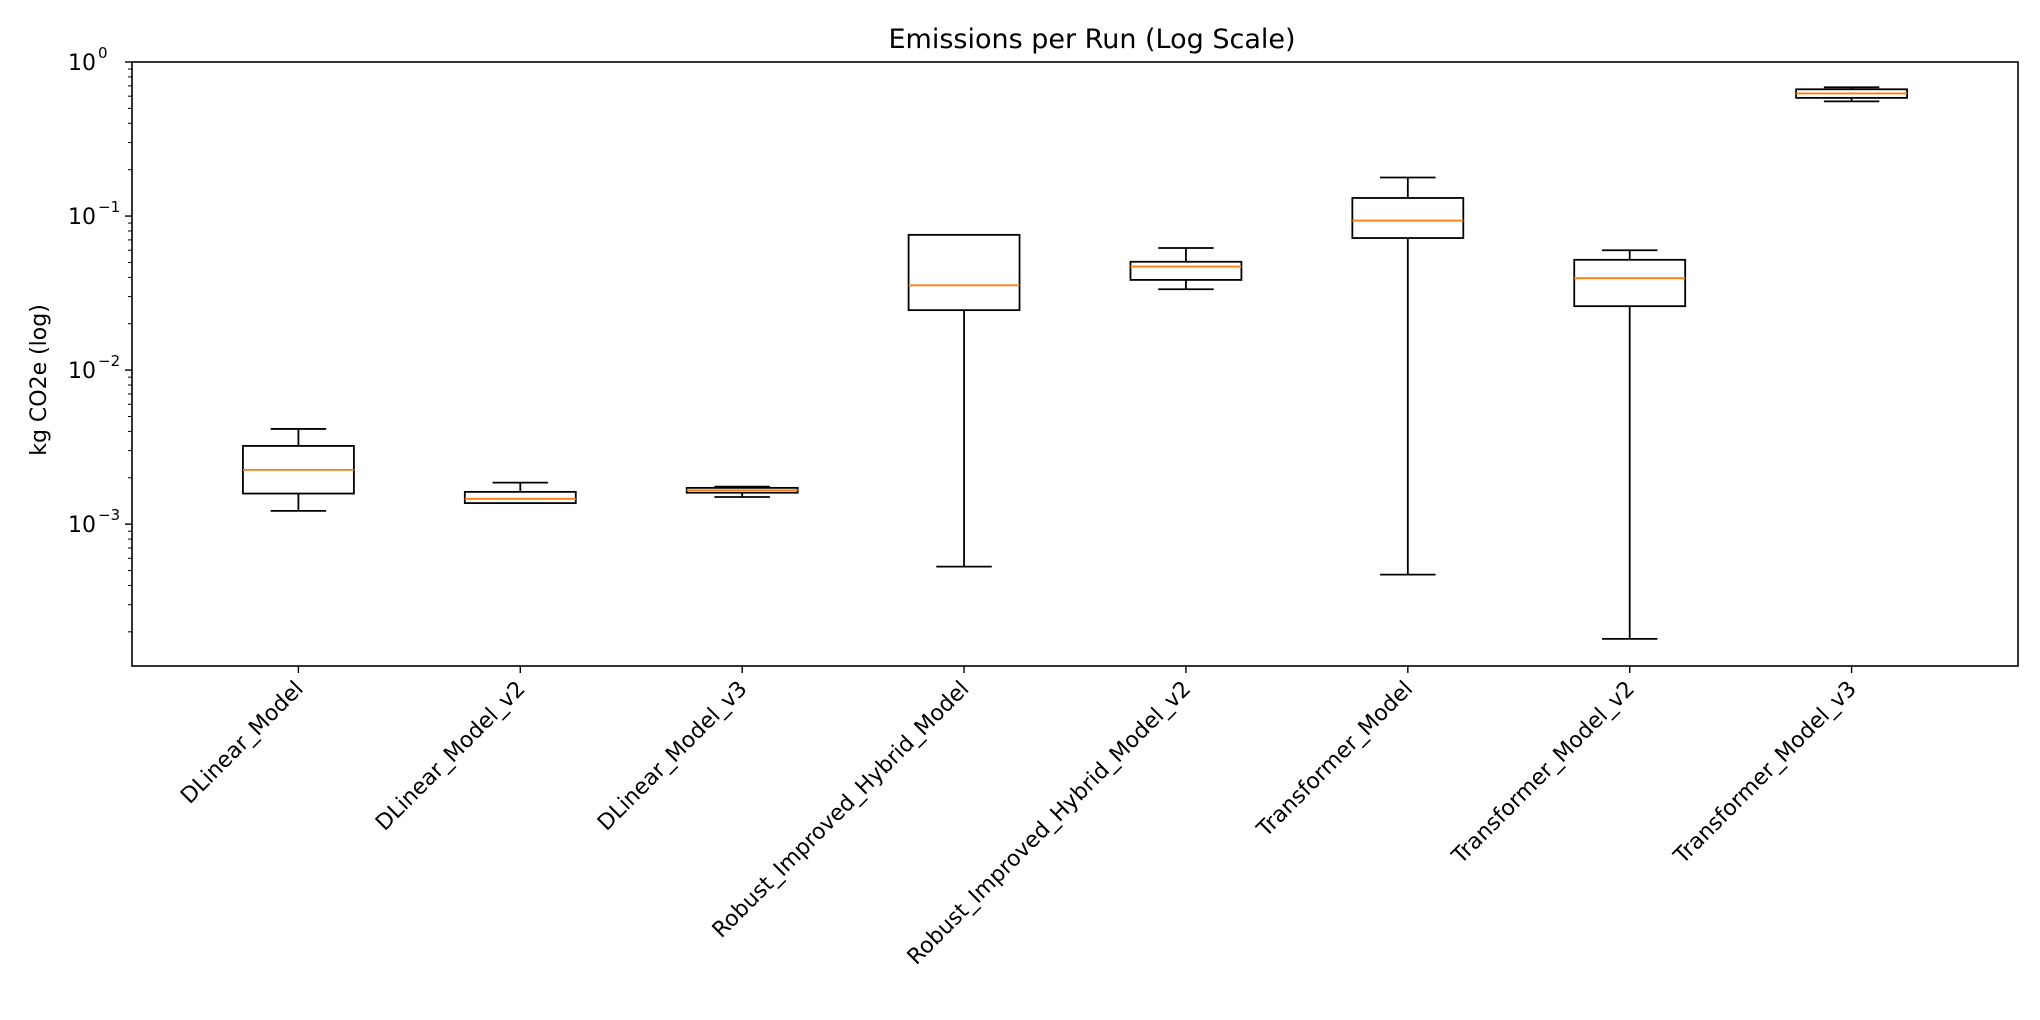 This screenshot has height=1020, width=2040. Describe the element at coordinates (1335, 760) in the screenshot. I see `x-tick-label: Transformer_Model` at that location.